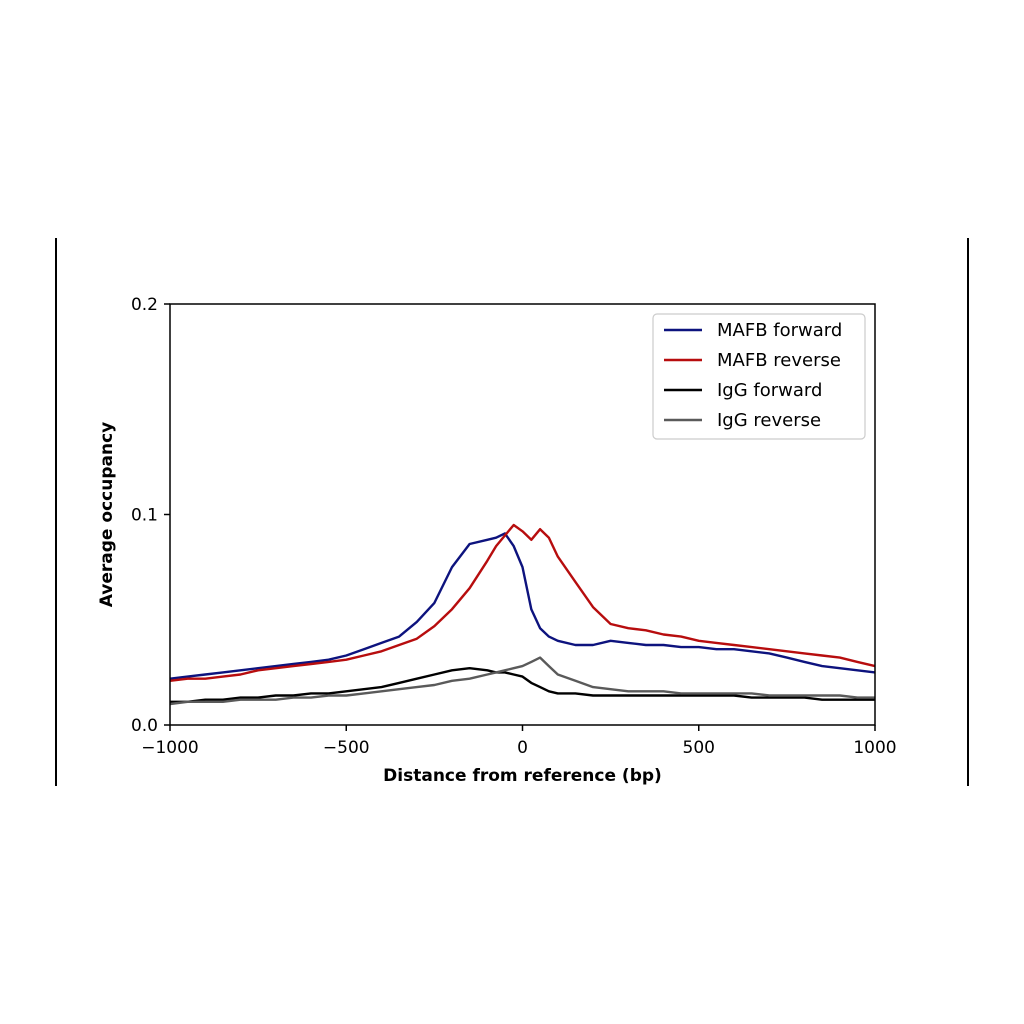 The height and width of the screenshot is (1024, 1024). What do you see at coordinates (56, 512) in the screenshot?
I see `frame-border-left` at bounding box center [56, 512].